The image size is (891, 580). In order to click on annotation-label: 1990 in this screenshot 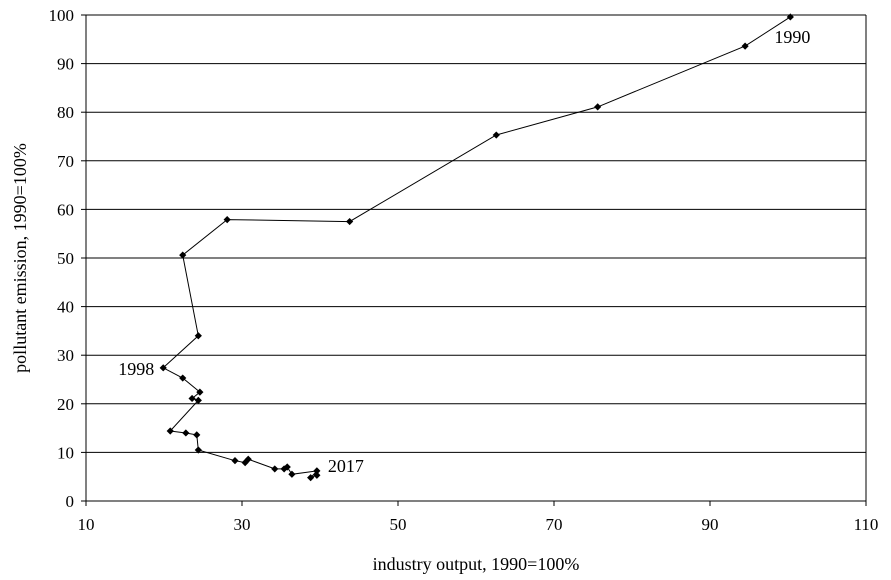, I will do `click(792, 37)`.